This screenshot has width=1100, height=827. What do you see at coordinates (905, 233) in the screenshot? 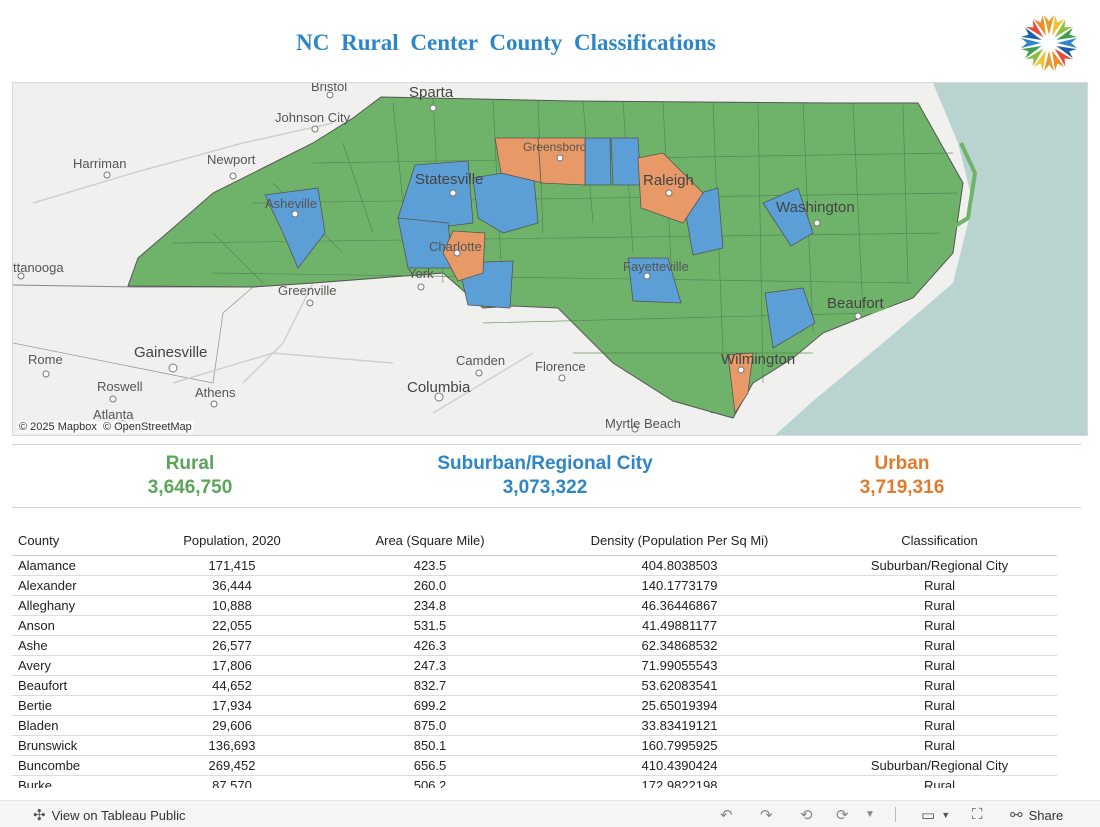
I see `outer-banks` at bounding box center [905, 233].